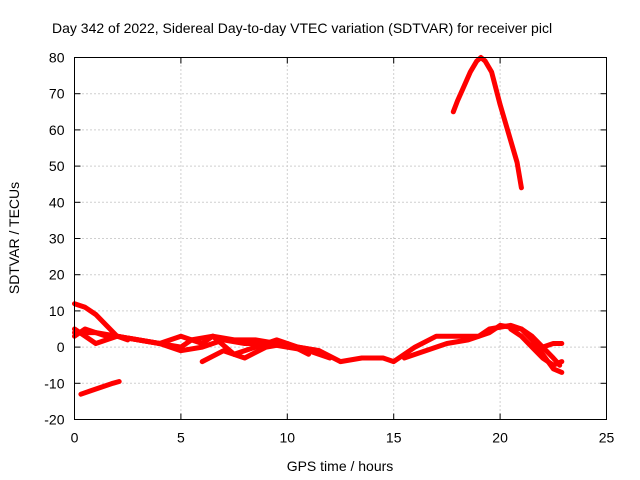 This screenshot has height=480, width=640. I want to click on x-tick-label: 0, so click(75, 438).